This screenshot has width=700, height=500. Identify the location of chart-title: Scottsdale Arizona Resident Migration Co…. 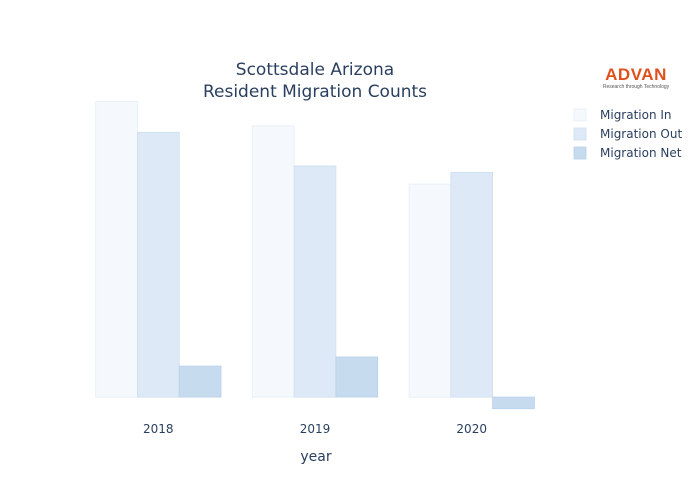
(315, 81).